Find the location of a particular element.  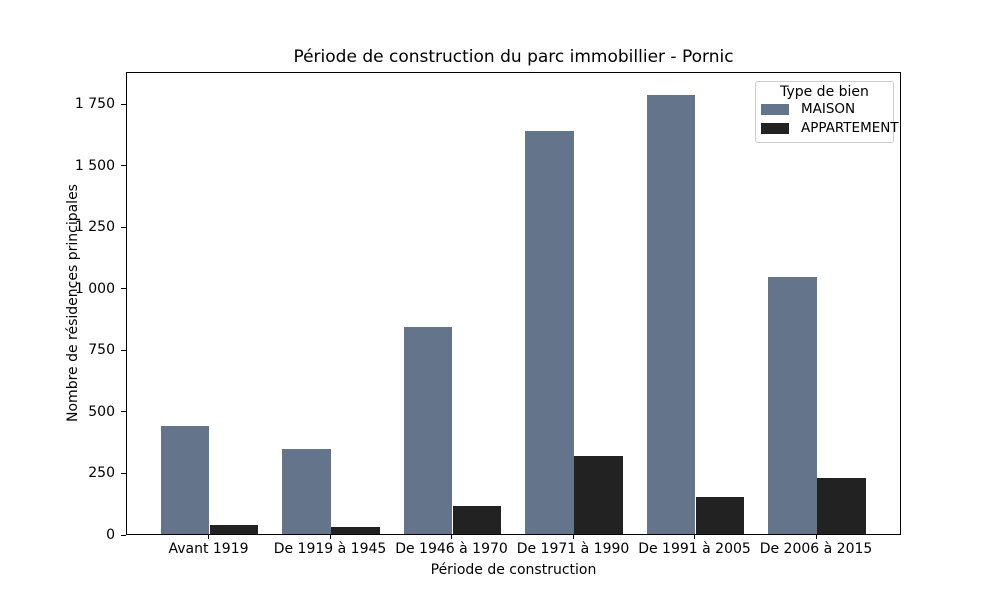

y-tick-label: 1 750 is located at coordinates (94, 104).